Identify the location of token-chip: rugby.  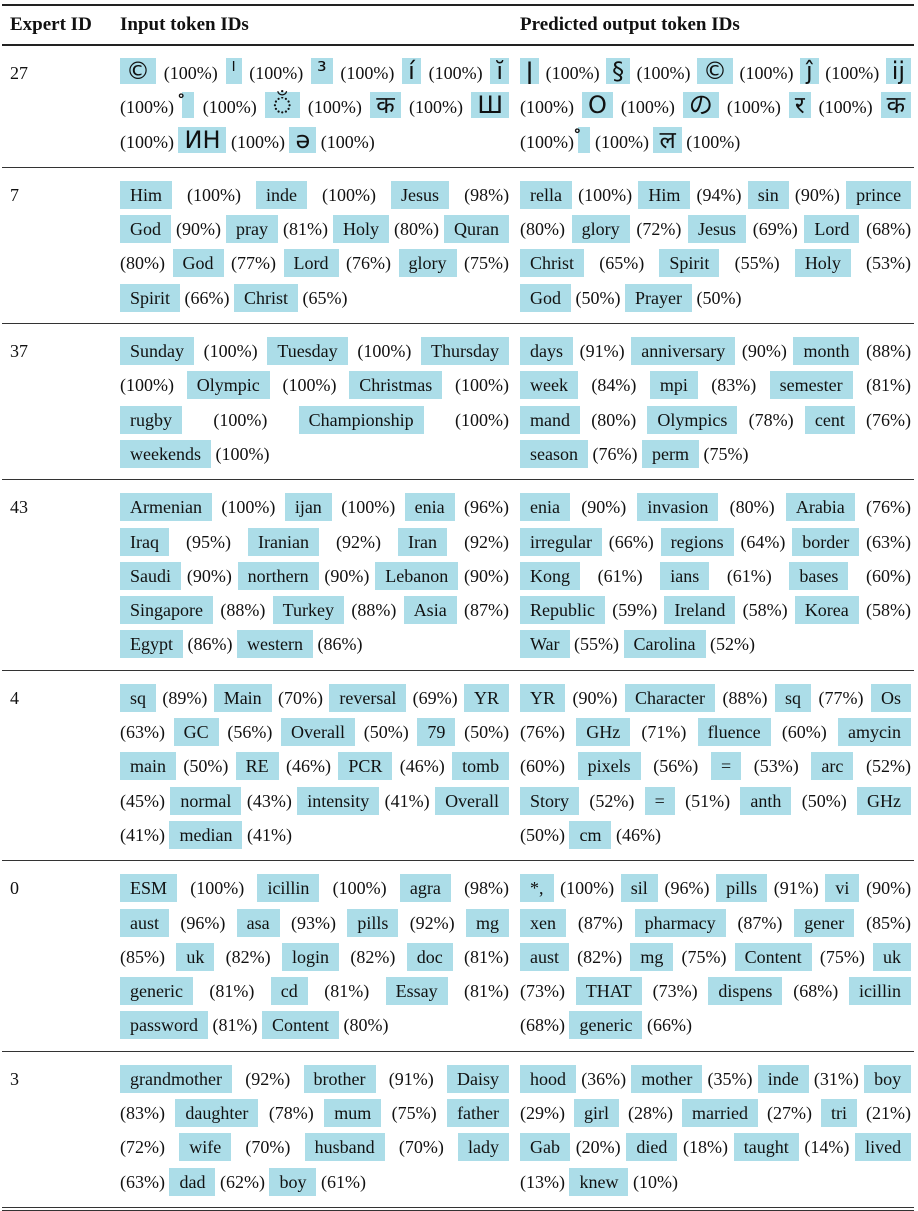
(151, 419).